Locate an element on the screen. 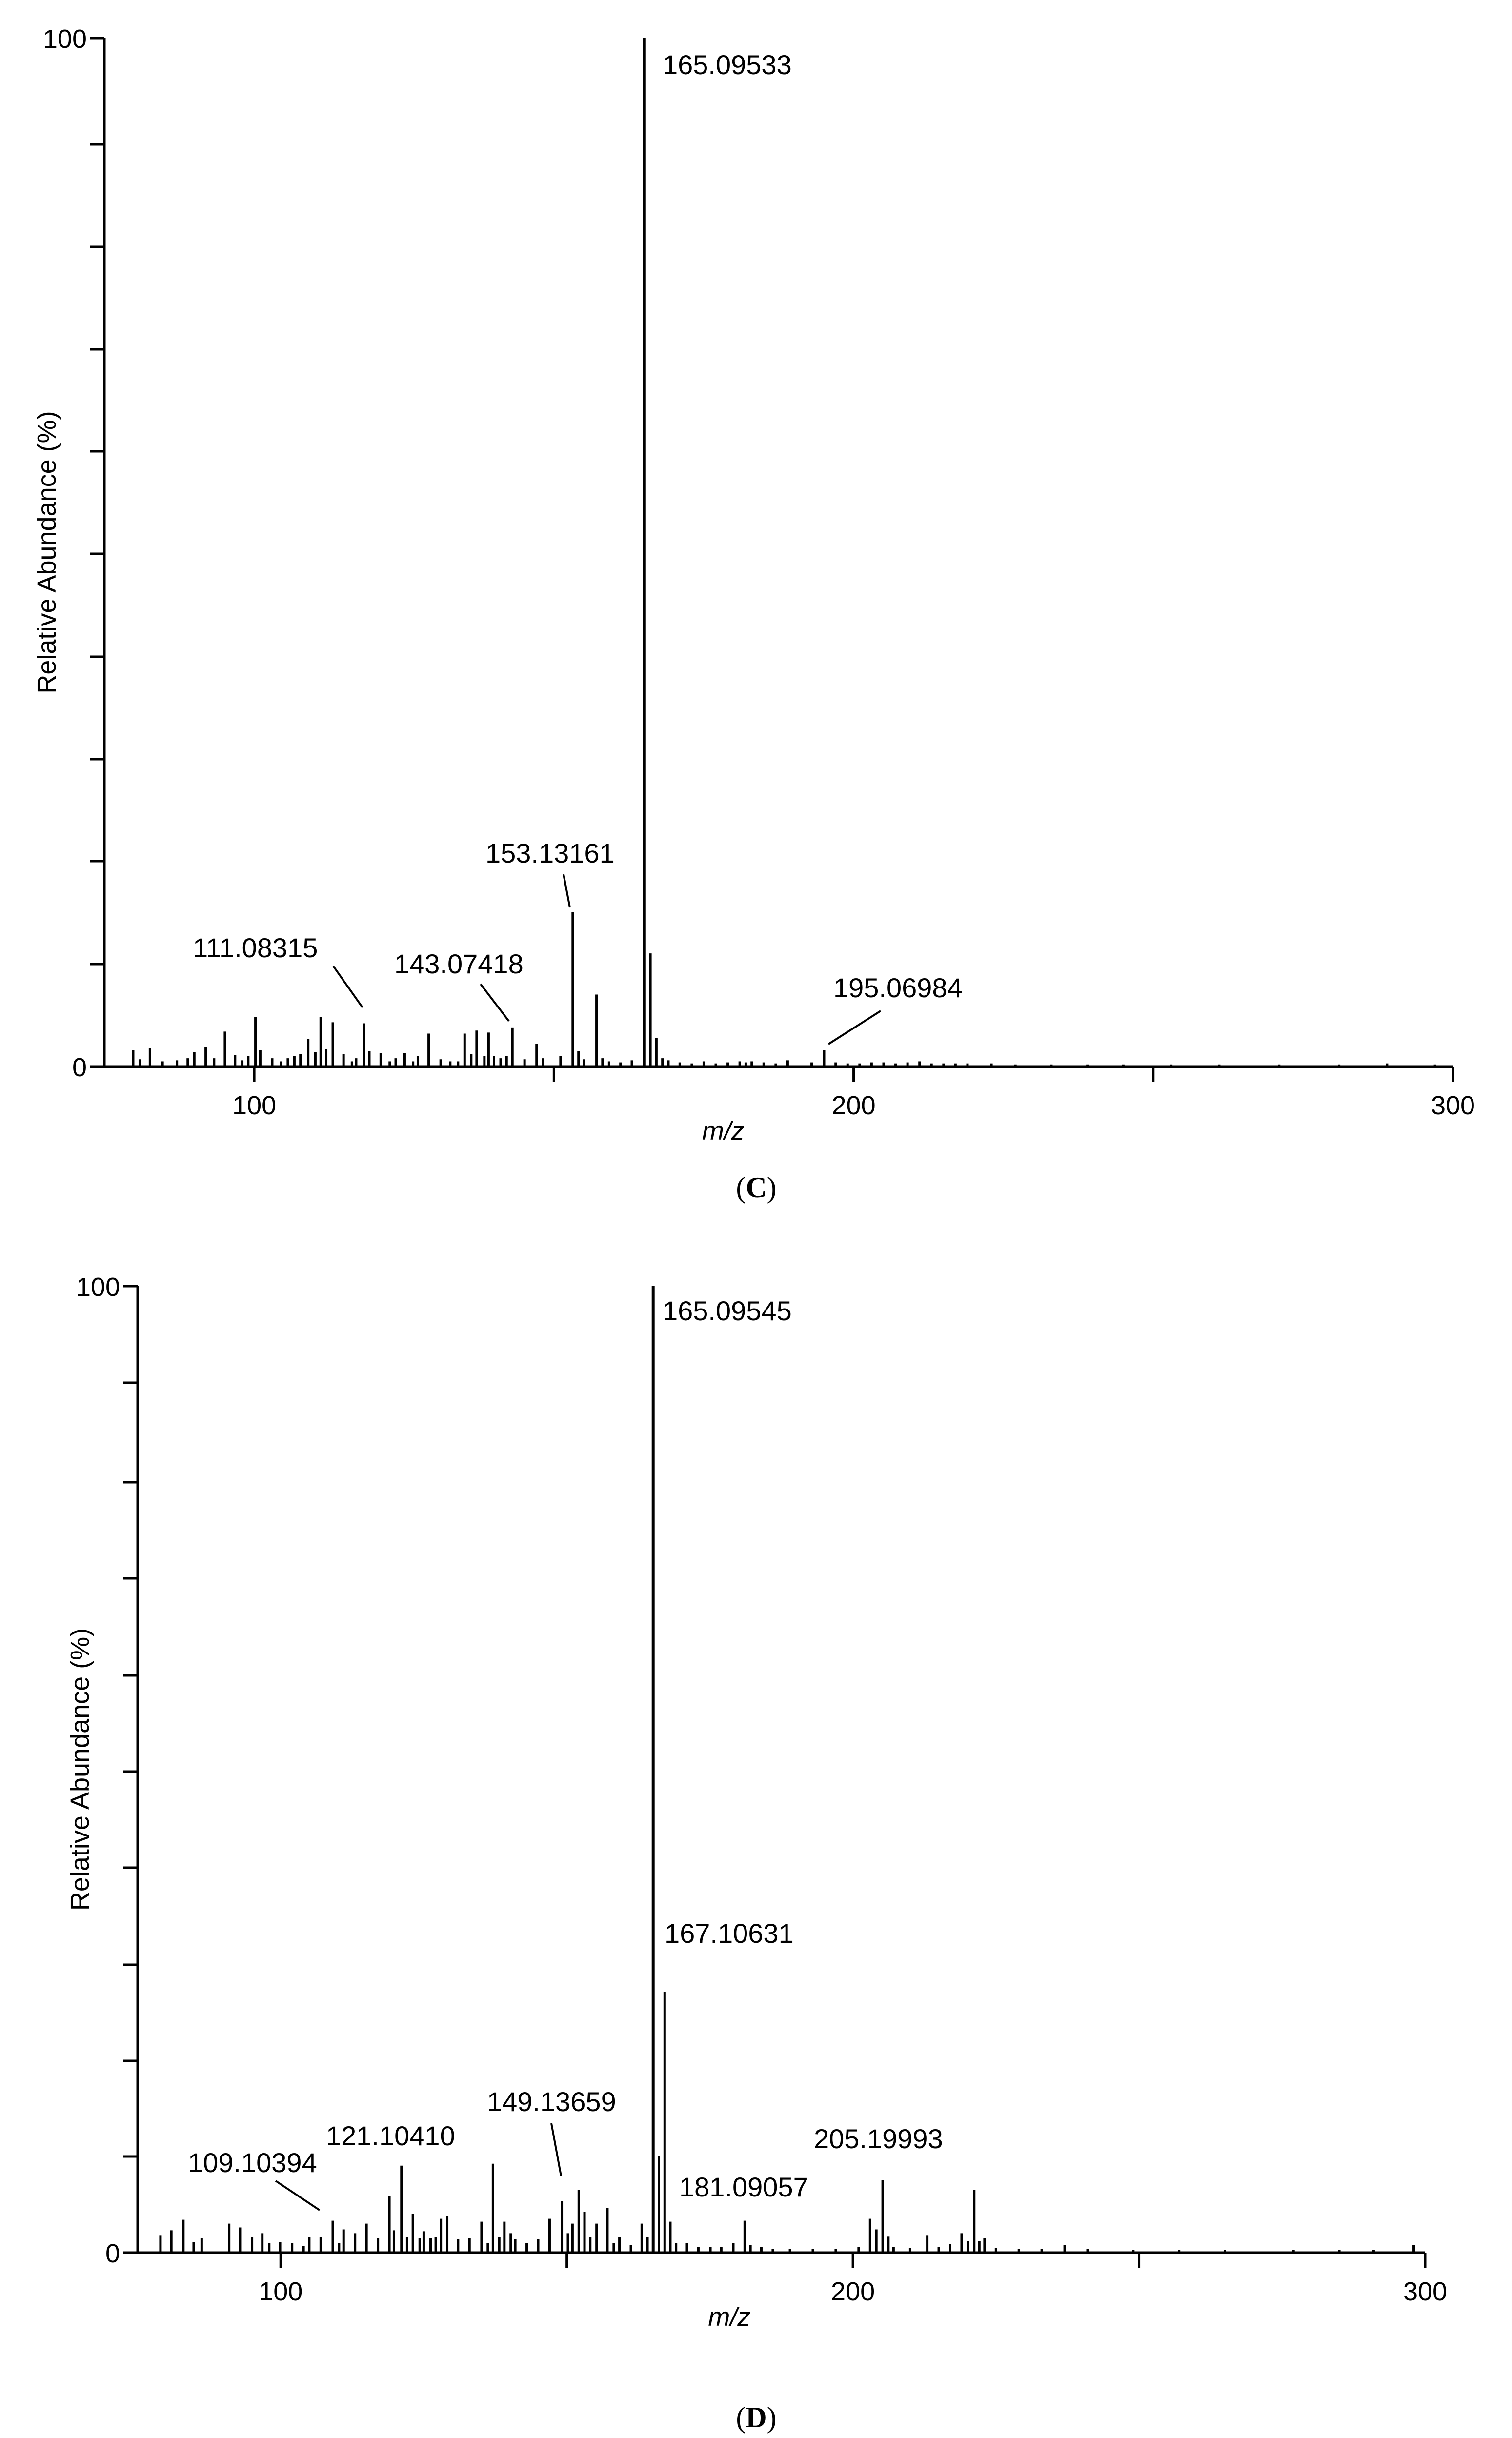  panel-c-x-tick-label: 300 is located at coordinates (1453, 1106).